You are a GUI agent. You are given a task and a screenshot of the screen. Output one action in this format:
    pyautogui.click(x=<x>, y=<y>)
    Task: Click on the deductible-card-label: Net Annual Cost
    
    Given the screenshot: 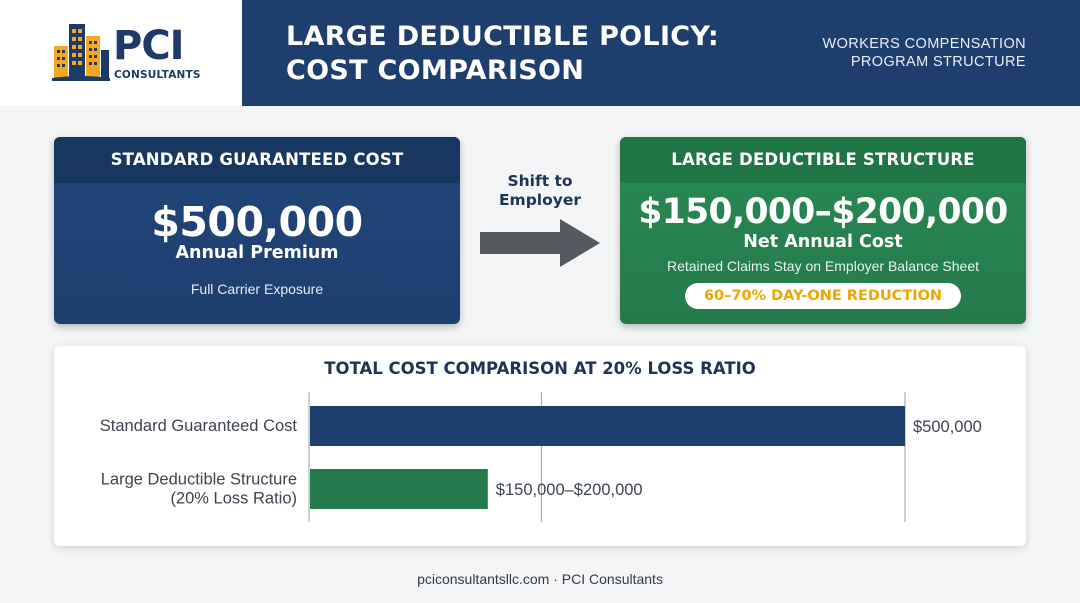 What is the action you would take?
    pyautogui.click(x=823, y=242)
    